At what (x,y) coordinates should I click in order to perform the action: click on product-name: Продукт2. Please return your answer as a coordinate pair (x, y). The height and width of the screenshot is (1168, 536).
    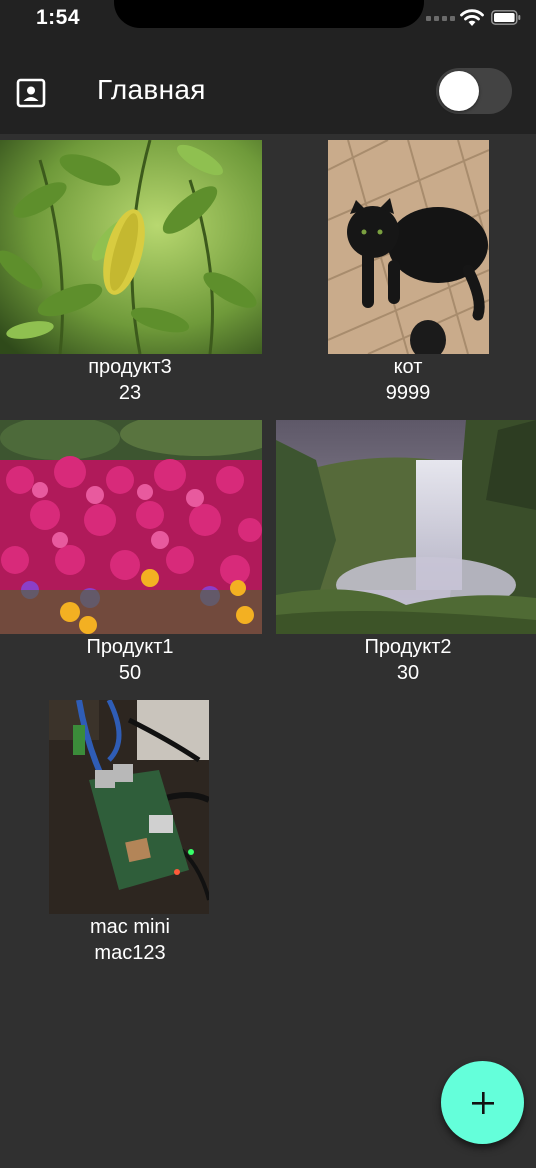
    Looking at the image, I should click on (408, 647).